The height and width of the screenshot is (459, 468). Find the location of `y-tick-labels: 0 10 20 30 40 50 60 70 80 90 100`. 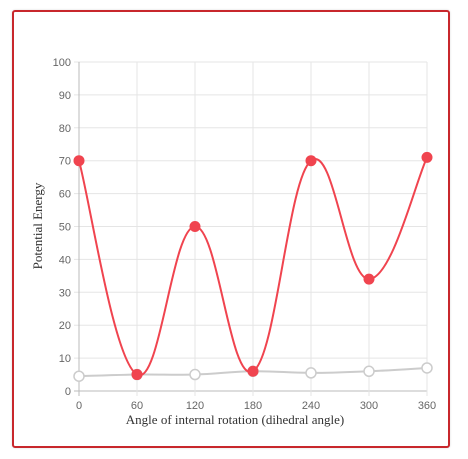

y-tick-labels: 0 10 20 30 40 50 60 70 80 90 100 is located at coordinates (62, 227).